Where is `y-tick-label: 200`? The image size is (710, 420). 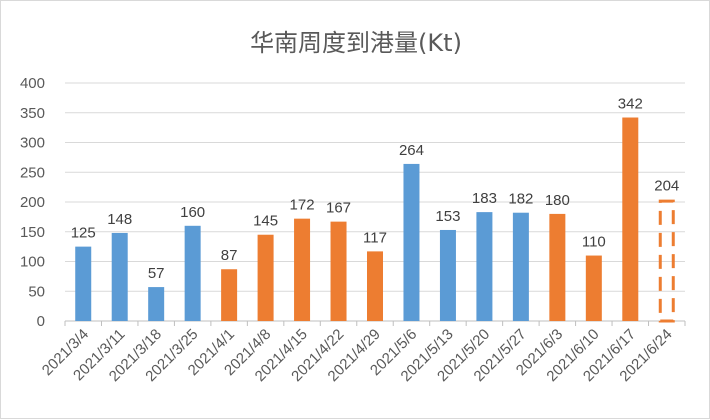
y-tick-label: 200 is located at coordinates (32, 202).